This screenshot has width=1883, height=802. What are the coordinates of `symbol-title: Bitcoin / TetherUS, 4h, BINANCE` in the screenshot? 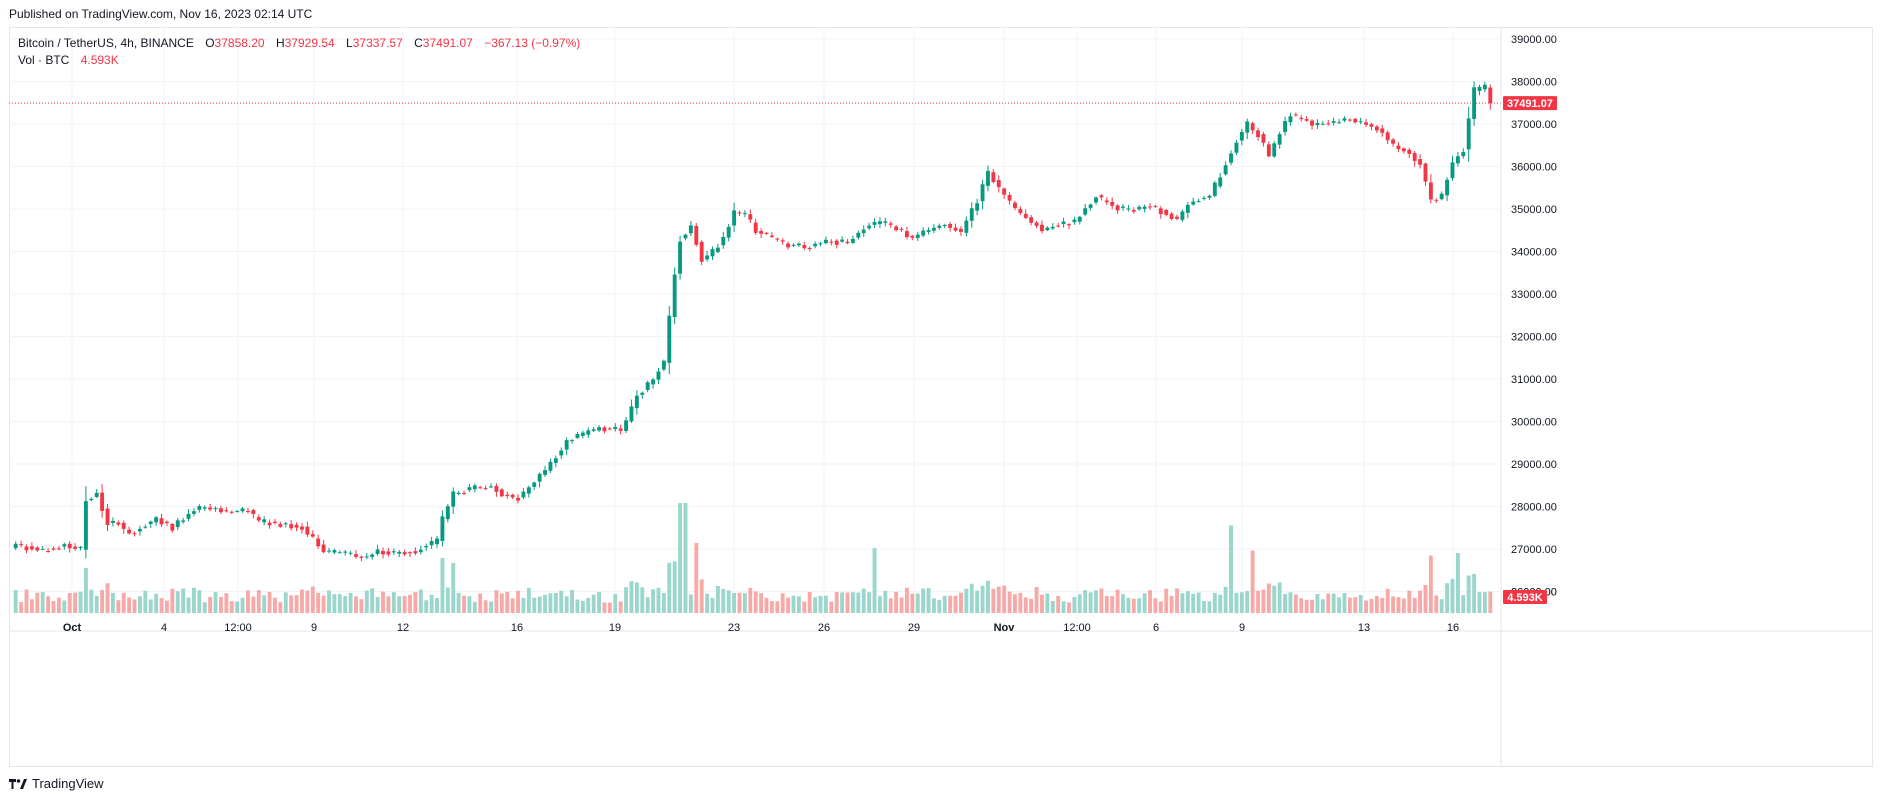 It's located at (106, 43).